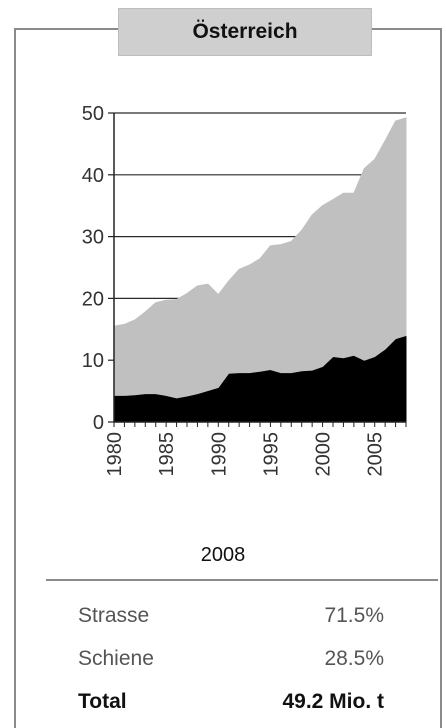 The image size is (446, 728). Describe the element at coordinates (354, 615) in the screenshot. I see `summary-row-value: 71.5%` at that location.